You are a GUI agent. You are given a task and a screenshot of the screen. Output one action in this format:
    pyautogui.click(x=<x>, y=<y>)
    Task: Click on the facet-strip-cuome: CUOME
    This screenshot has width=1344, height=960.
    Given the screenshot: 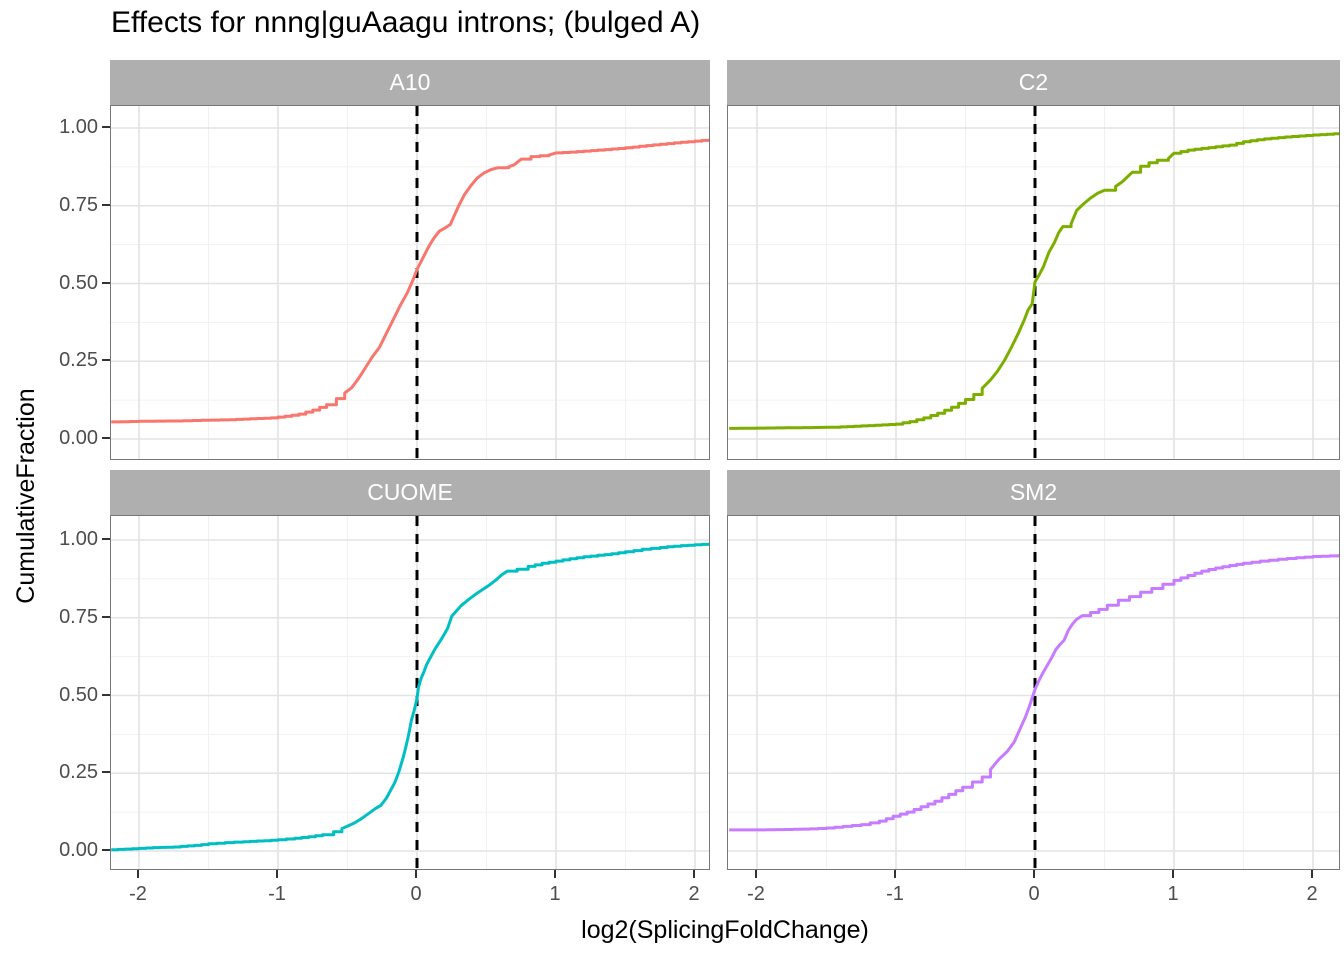 What is the action you would take?
    pyautogui.click(x=410, y=492)
    